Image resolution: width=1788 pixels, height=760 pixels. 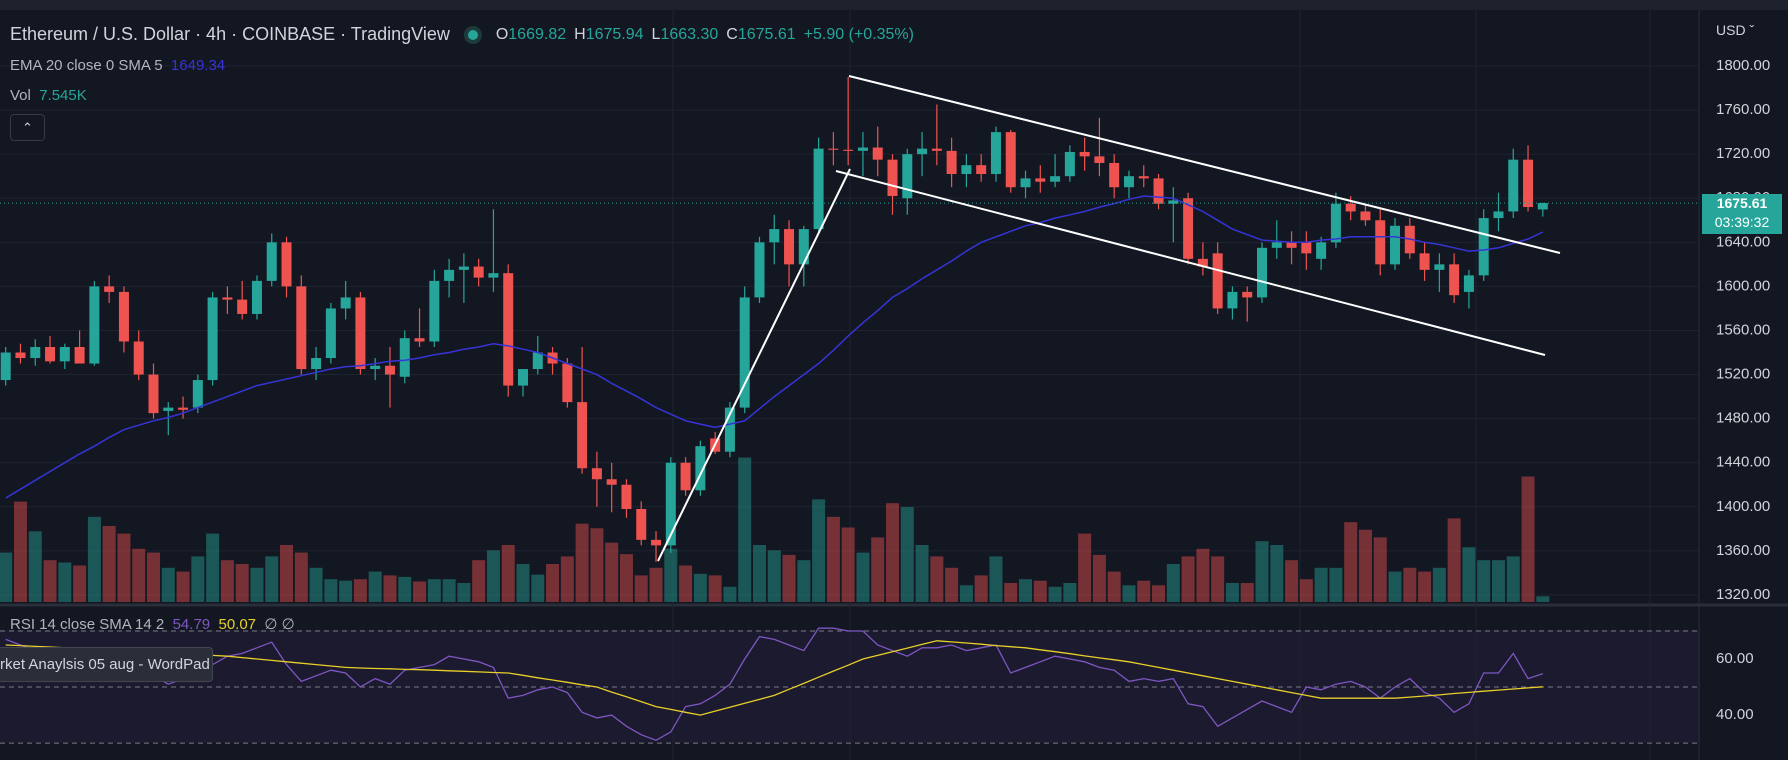 What do you see at coordinates (766, 34) in the screenshot?
I see `ohlc-value: 1675.61` at bounding box center [766, 34].